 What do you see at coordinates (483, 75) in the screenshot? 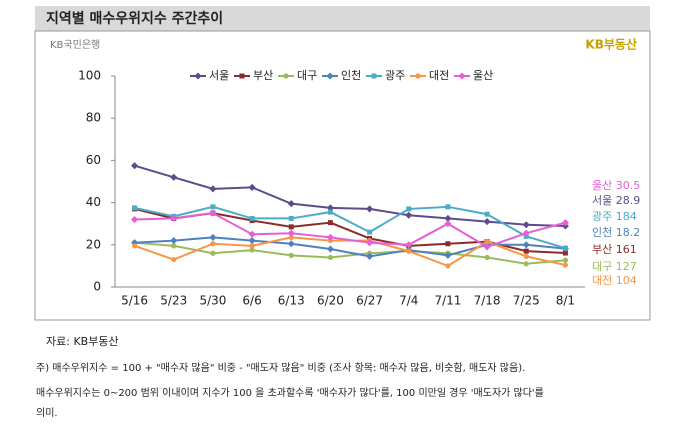
I see `legend-label: 울산` at bounding box center [483, 75].